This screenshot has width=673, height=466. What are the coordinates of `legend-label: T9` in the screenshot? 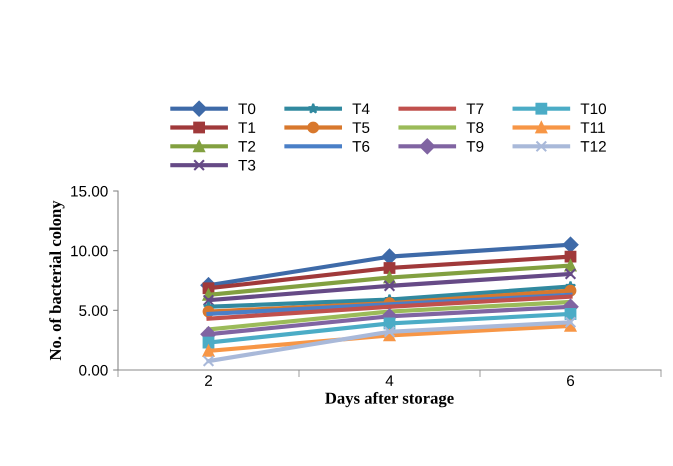 It's located at (475, 146).